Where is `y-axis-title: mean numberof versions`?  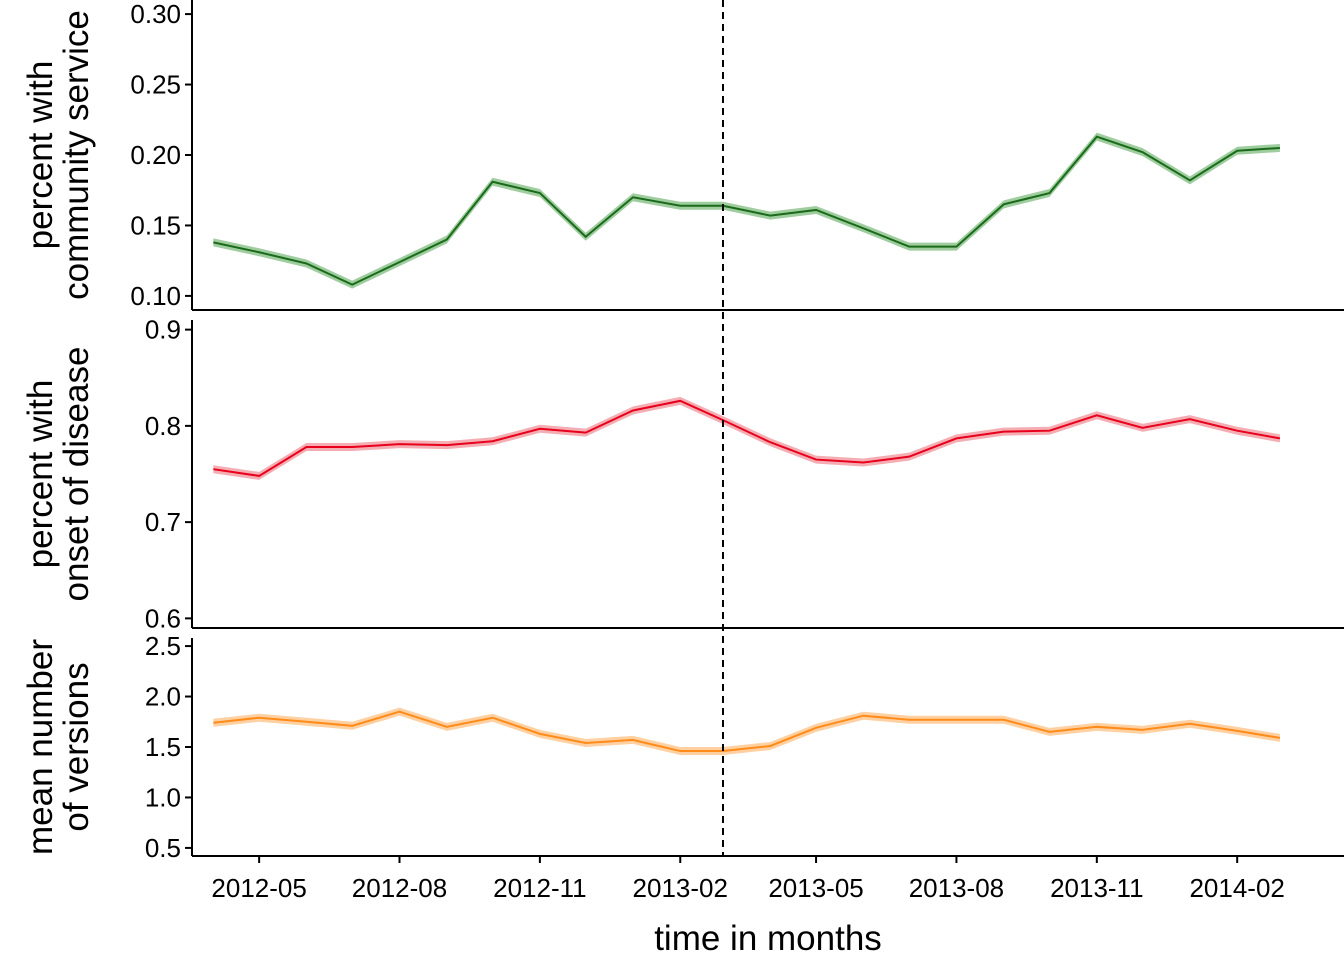 y-axis-title: mean numberof versions is located at coordinates (58, 747).